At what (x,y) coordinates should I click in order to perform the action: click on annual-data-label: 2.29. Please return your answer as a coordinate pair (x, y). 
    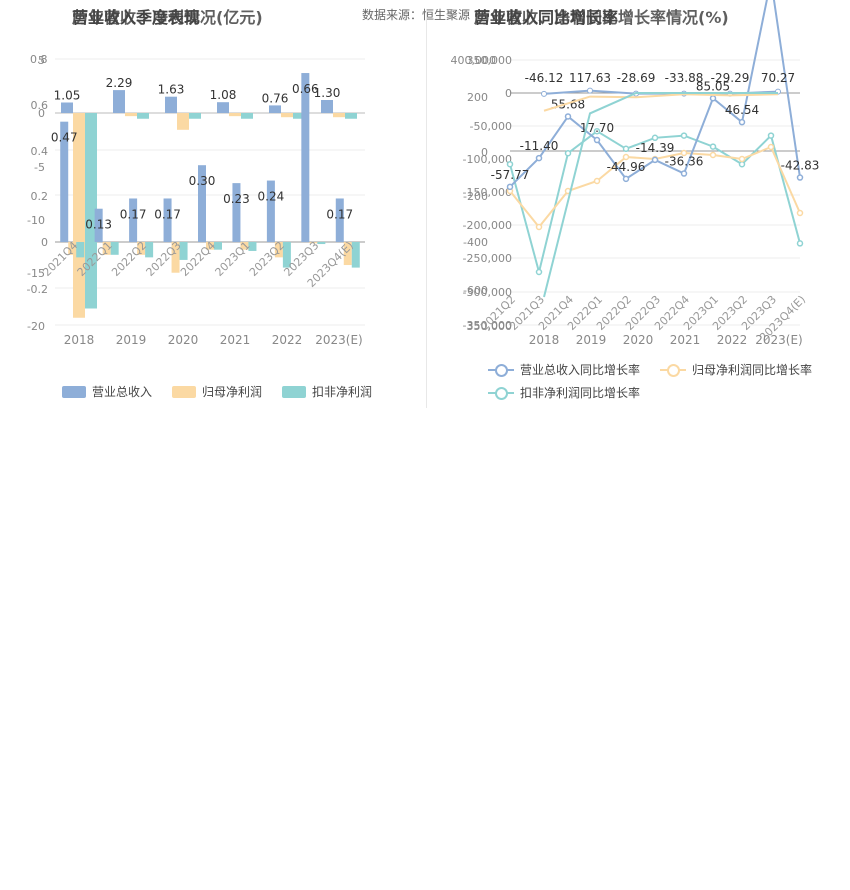
    Looking at the image, I should click on (119, 83).